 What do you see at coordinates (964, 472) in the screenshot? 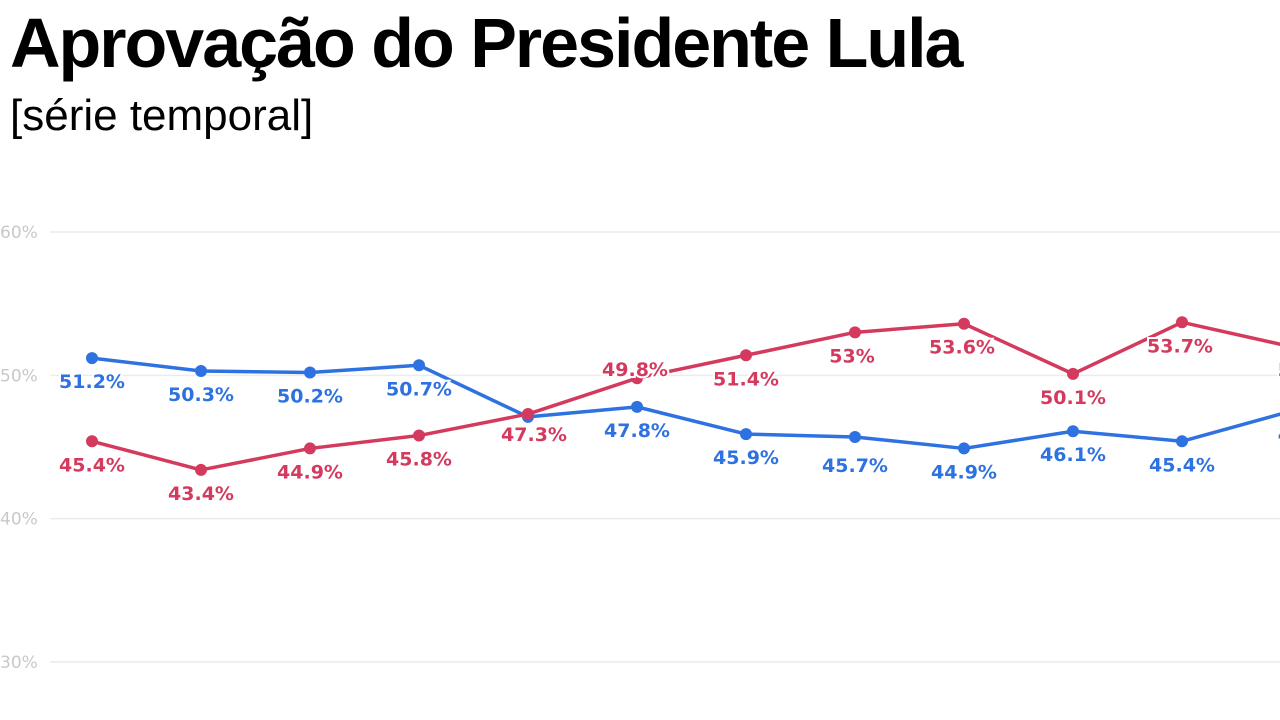
I see `blue-data-label: 44.9%` at bounding box center [964, 472].